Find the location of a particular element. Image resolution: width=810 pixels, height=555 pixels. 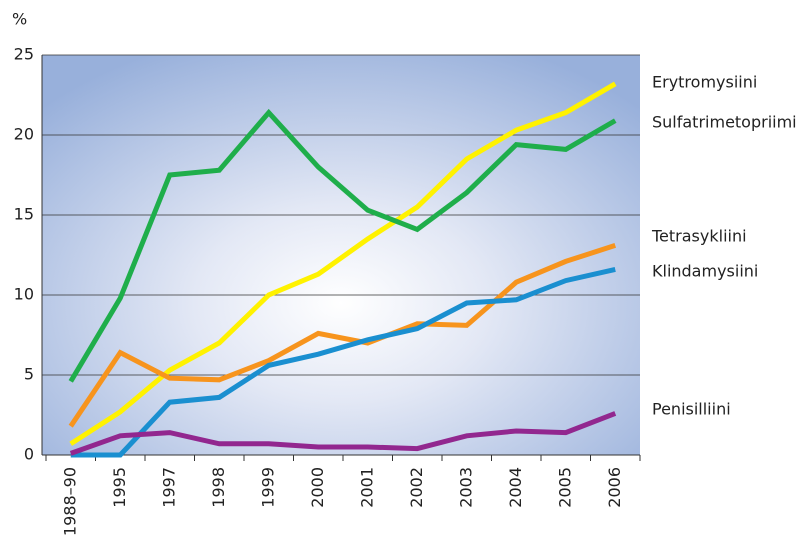

series-label: Klindamysiini is located at coordinates (705, 271).